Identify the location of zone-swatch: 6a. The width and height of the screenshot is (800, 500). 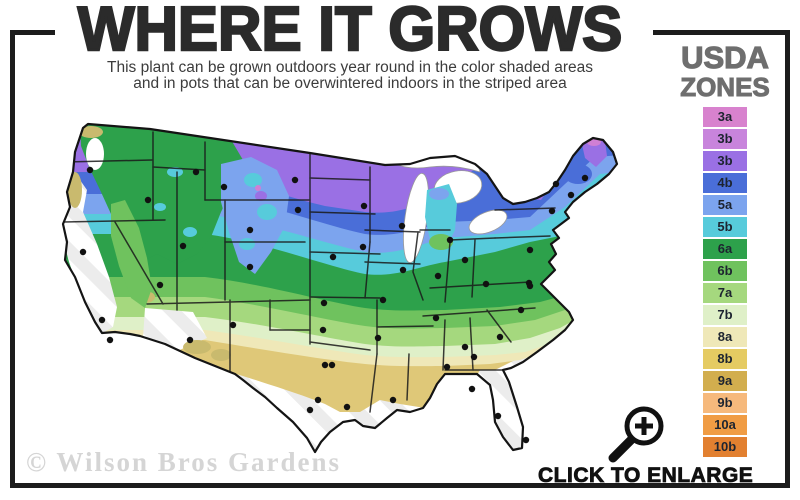
(725, 249).